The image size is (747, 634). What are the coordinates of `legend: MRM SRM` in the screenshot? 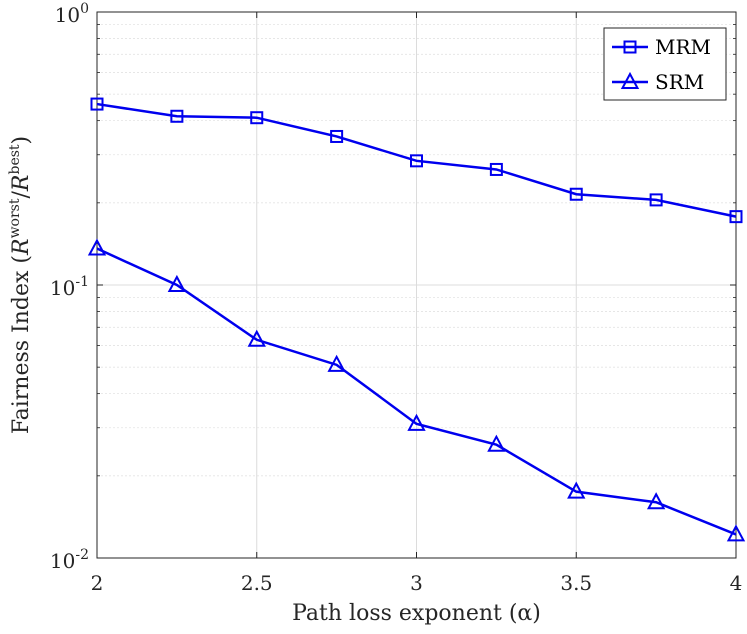 It's located at (665, 64).